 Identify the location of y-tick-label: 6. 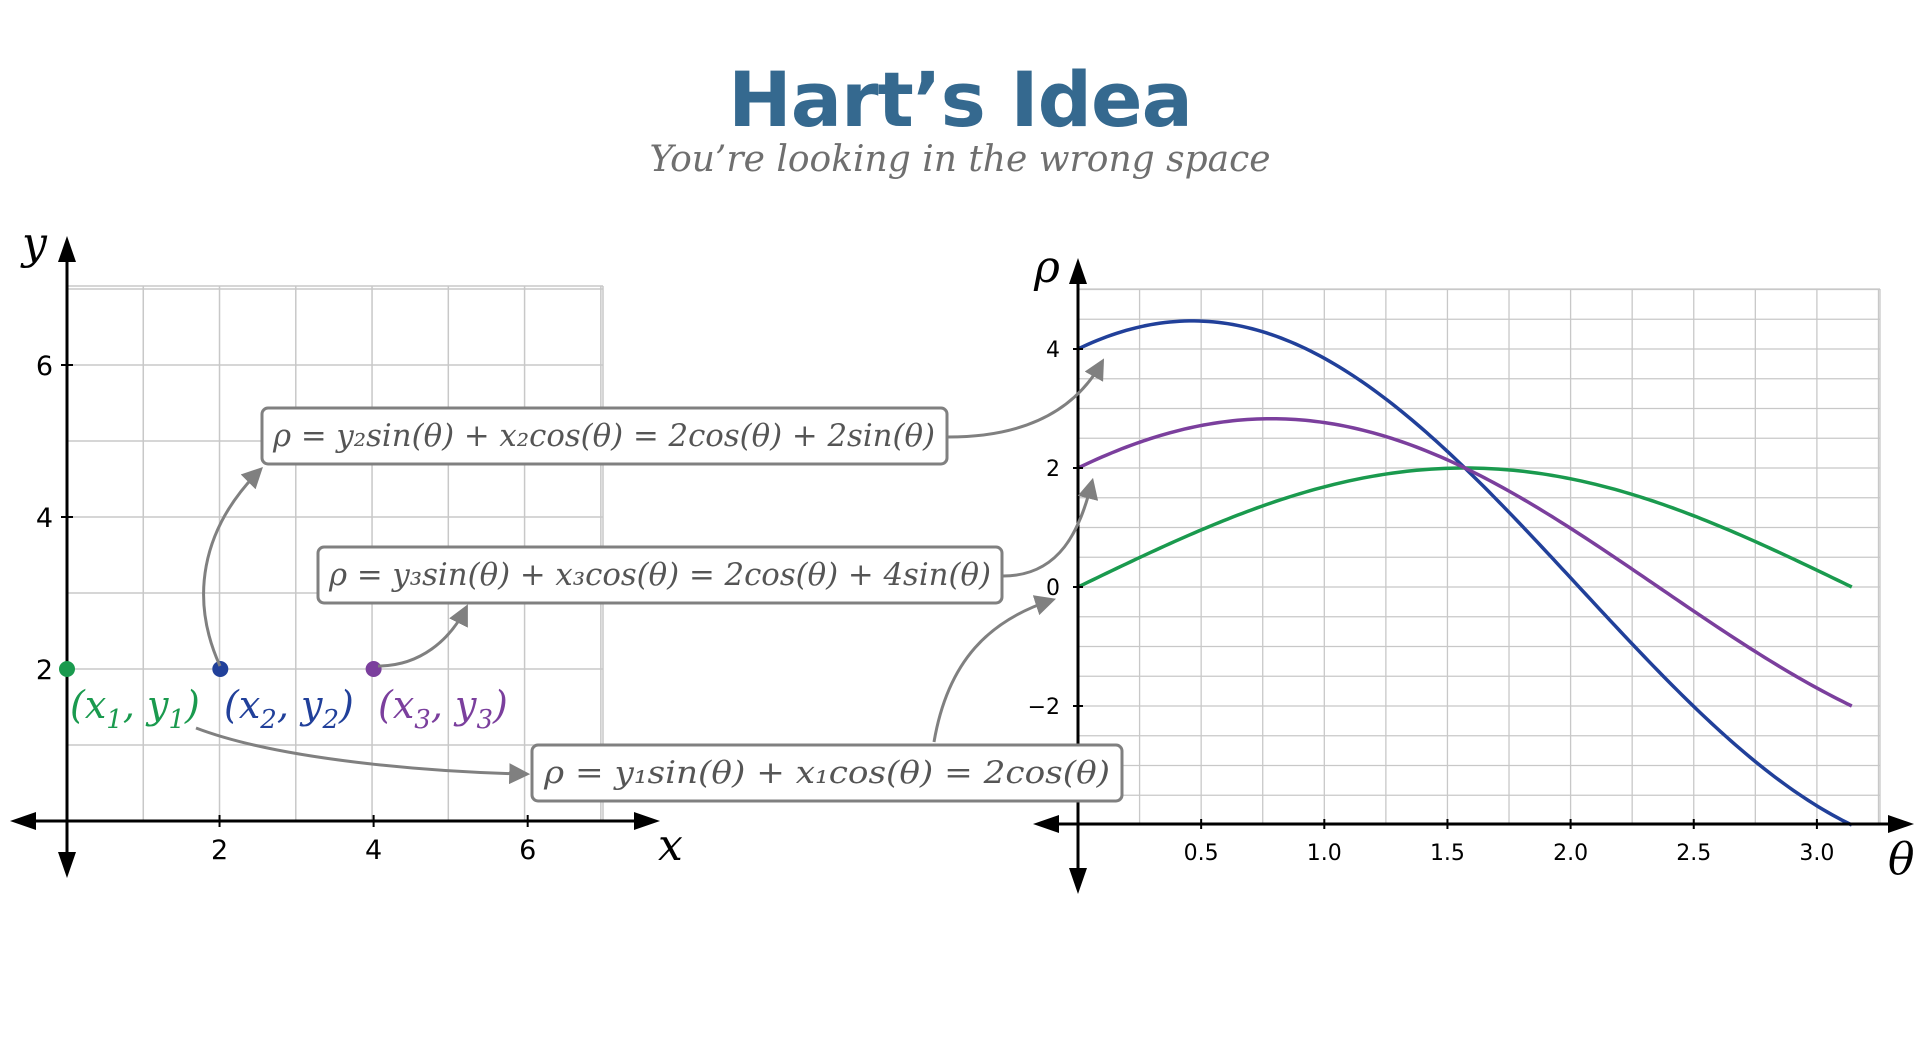
(44, 366).